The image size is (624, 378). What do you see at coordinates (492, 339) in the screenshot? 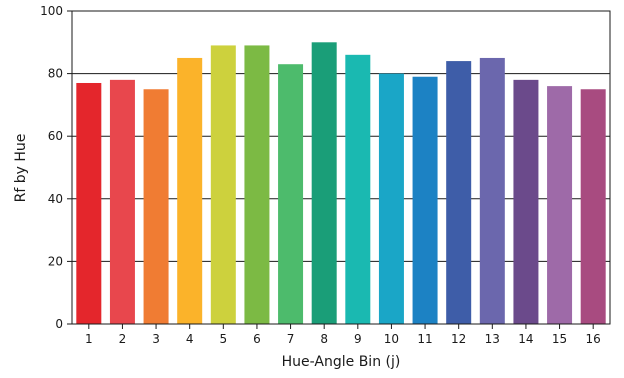
I see `x-tick-label: 13` at bounding box center [492, 339].